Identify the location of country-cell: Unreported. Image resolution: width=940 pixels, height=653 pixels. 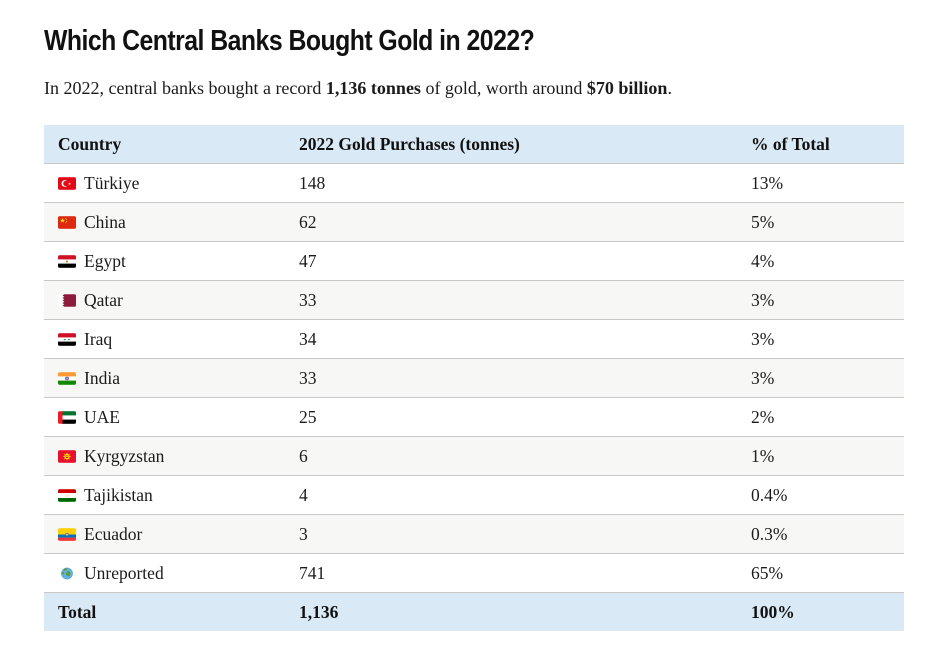
(164, 573).